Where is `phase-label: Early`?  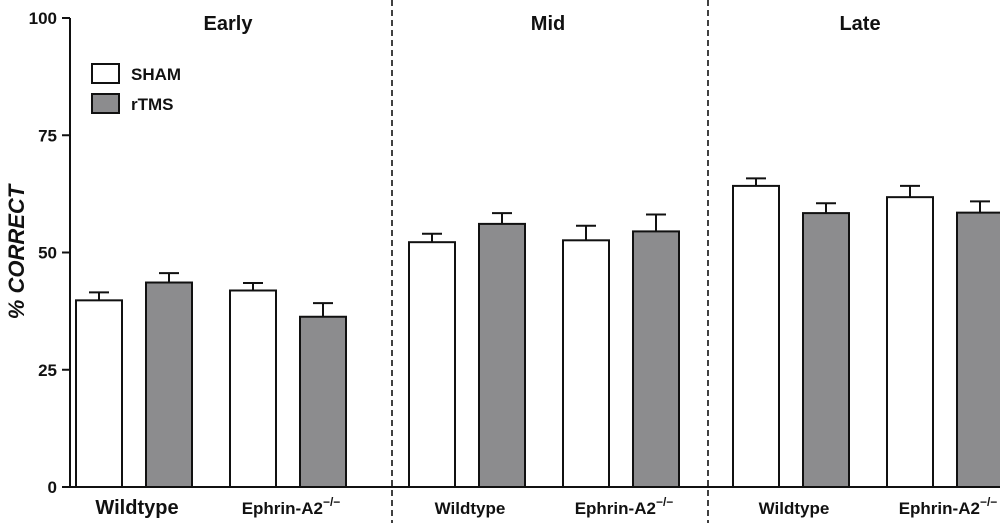
phase-label: Early is located at coordinates (229, 24).